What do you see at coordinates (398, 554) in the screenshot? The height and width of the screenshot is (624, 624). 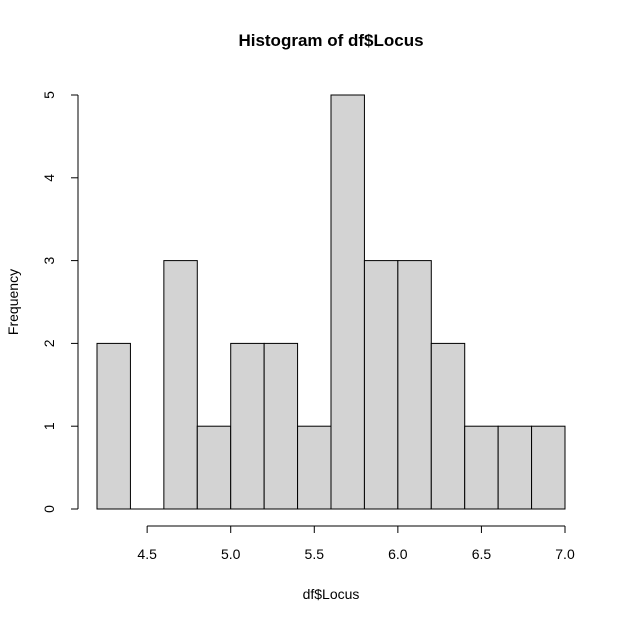 I see `x-tick-label: 6.0` at bounding box center [398, 554].